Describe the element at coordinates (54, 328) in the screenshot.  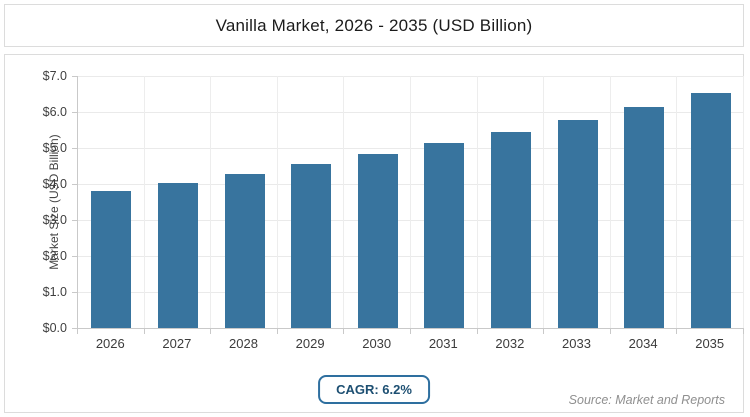
I see `y-axis-tick-label: $0.0` at that location.